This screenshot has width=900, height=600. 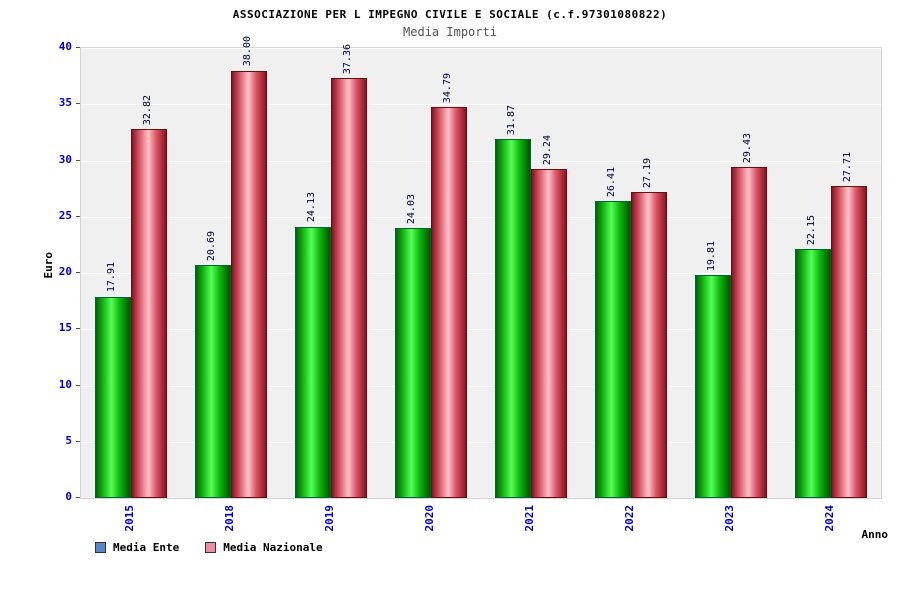 What do you see at coordinates (647, 173) in the screenshot?
I see `bar-value-label: 27.19` at bounding box center [647, 173].